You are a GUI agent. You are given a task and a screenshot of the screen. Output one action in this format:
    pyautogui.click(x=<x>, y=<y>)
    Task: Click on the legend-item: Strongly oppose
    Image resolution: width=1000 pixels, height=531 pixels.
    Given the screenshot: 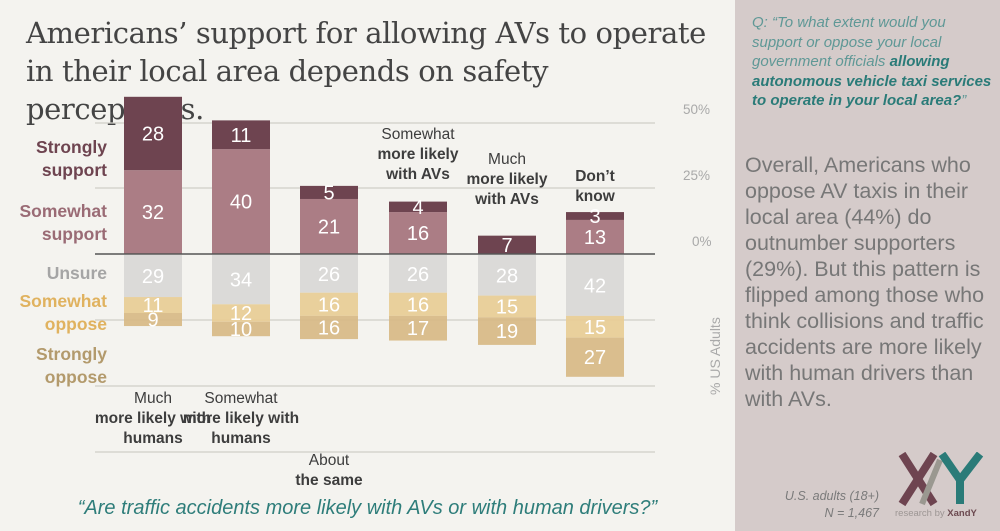 What is the action you would take?
    pyautogui.click(x=71, y=366)
    